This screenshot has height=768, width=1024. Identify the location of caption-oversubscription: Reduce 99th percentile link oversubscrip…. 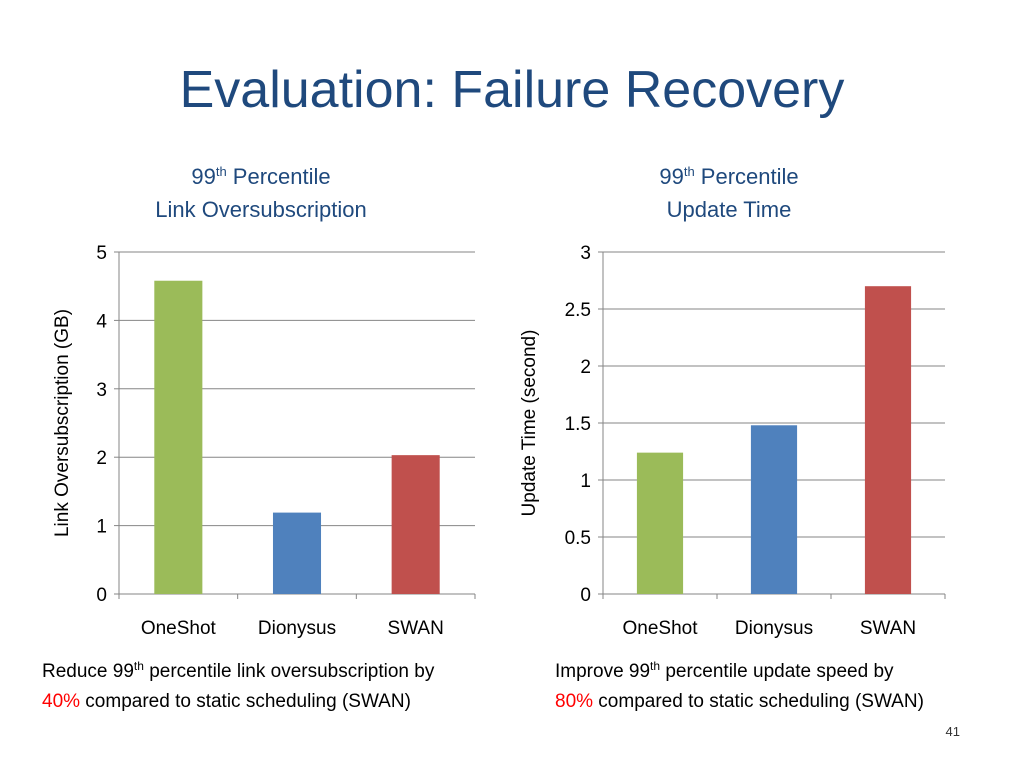
(238, 687).